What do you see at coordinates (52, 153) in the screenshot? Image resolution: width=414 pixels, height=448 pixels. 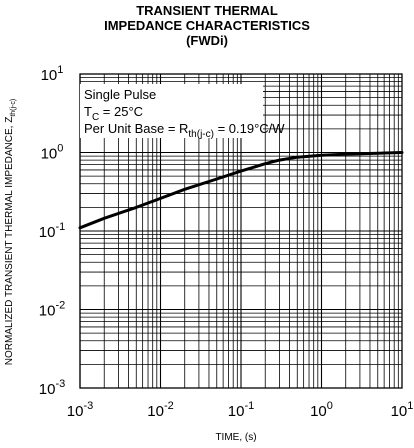 I see `y-tick-label: 10⁰` at bounding box center [52, 153].